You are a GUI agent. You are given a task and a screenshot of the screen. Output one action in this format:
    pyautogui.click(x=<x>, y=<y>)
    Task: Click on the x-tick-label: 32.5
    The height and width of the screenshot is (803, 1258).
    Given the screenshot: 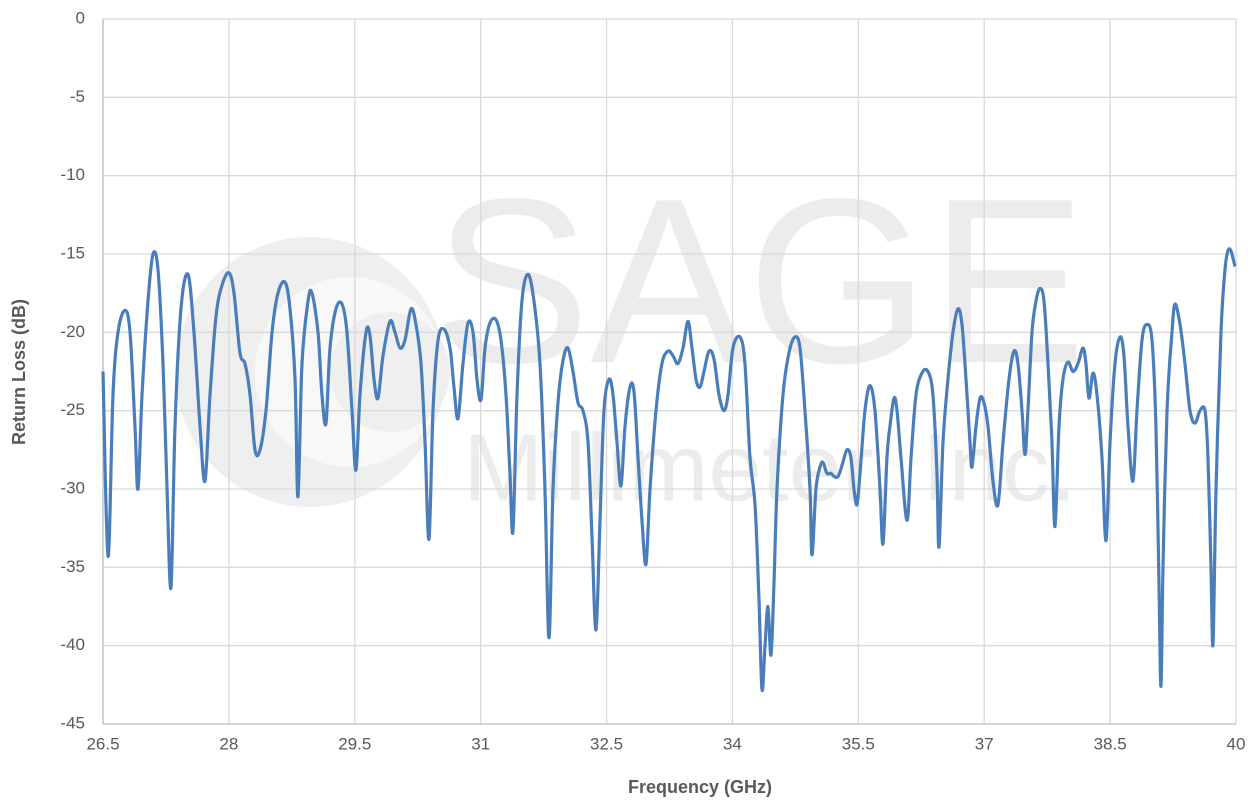 What is the action you would take?
    pyautogui.click(x=606, y=743)
    